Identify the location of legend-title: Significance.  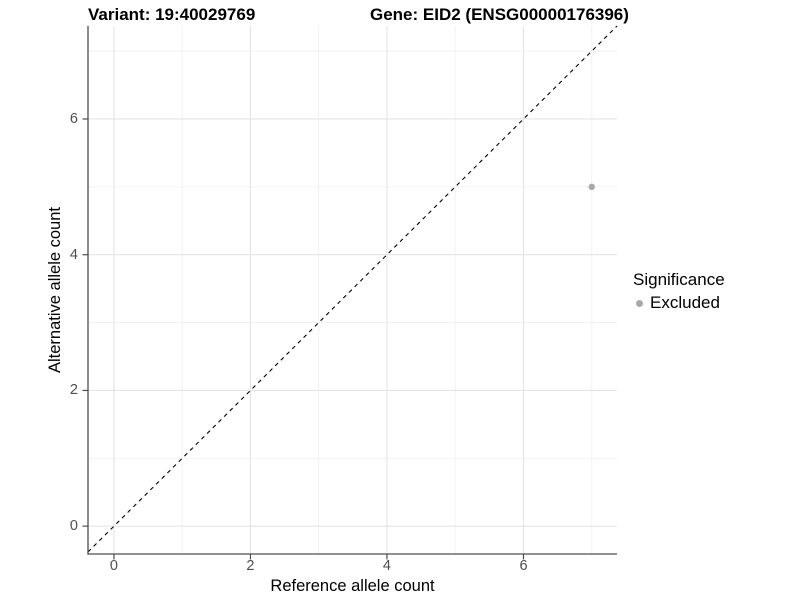
(679, 279).